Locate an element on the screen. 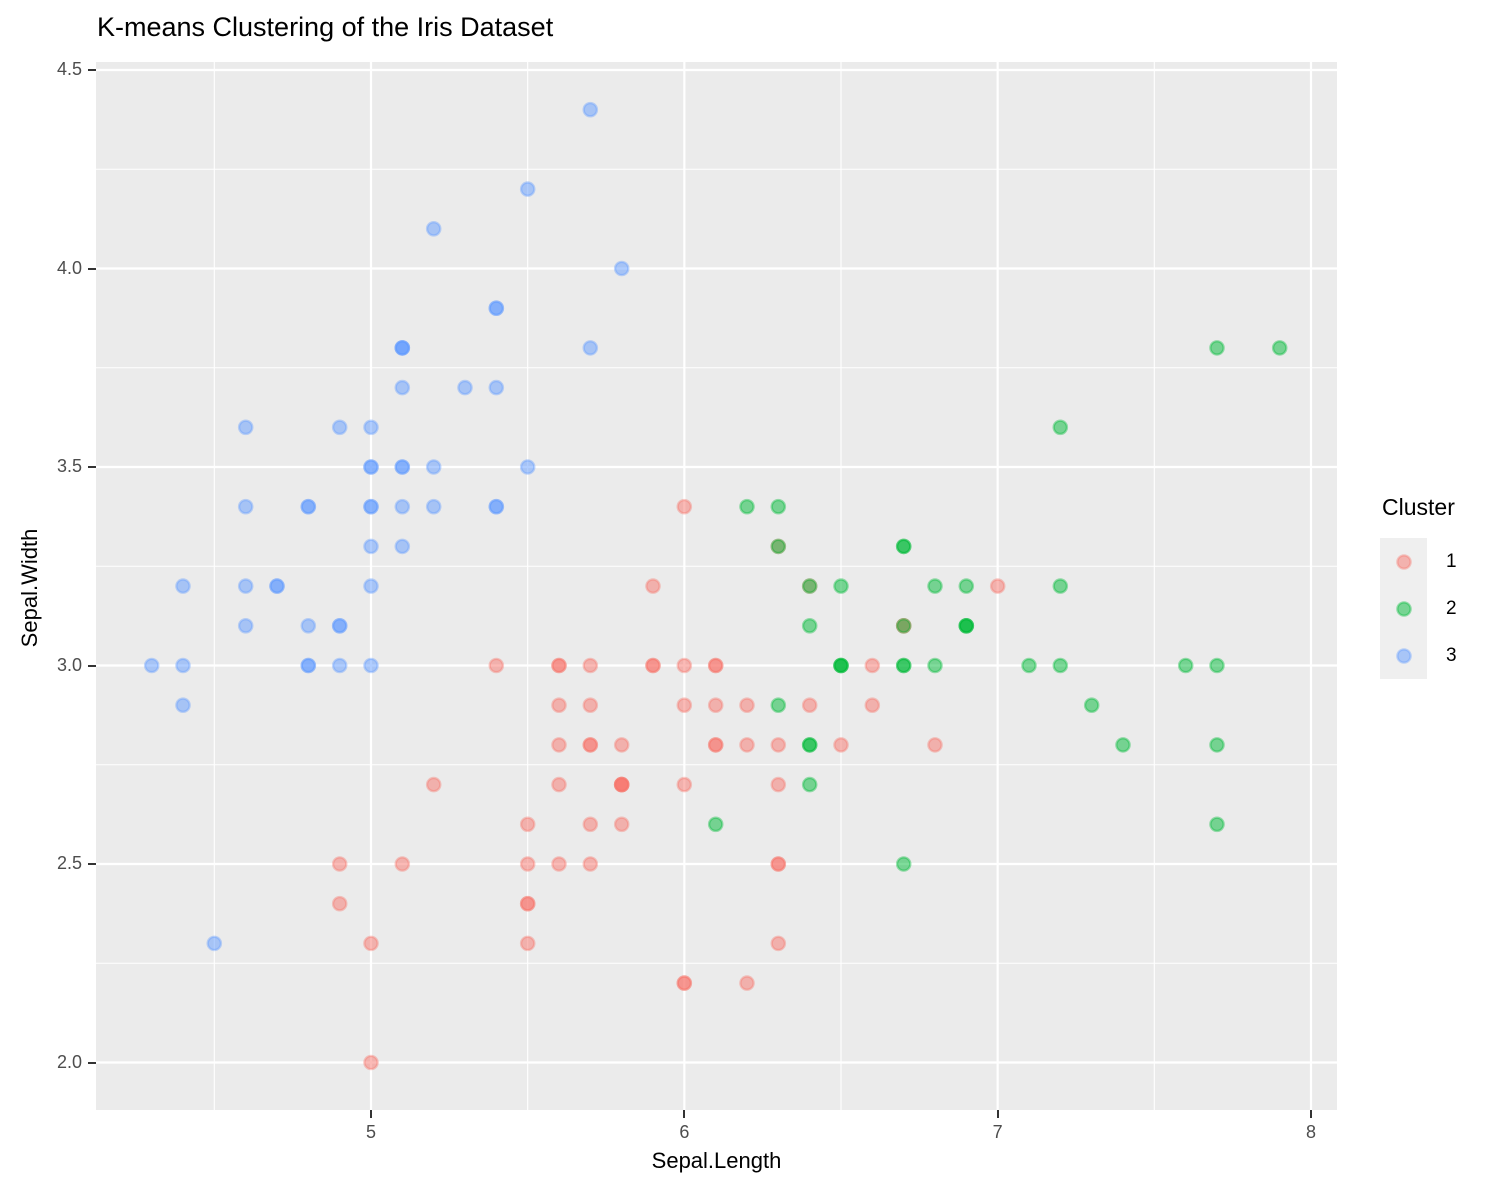 The height and width of the screenshot is (1196, 1502). legend: Cluster 1 2 3 is located at coordinates (1418, 586).